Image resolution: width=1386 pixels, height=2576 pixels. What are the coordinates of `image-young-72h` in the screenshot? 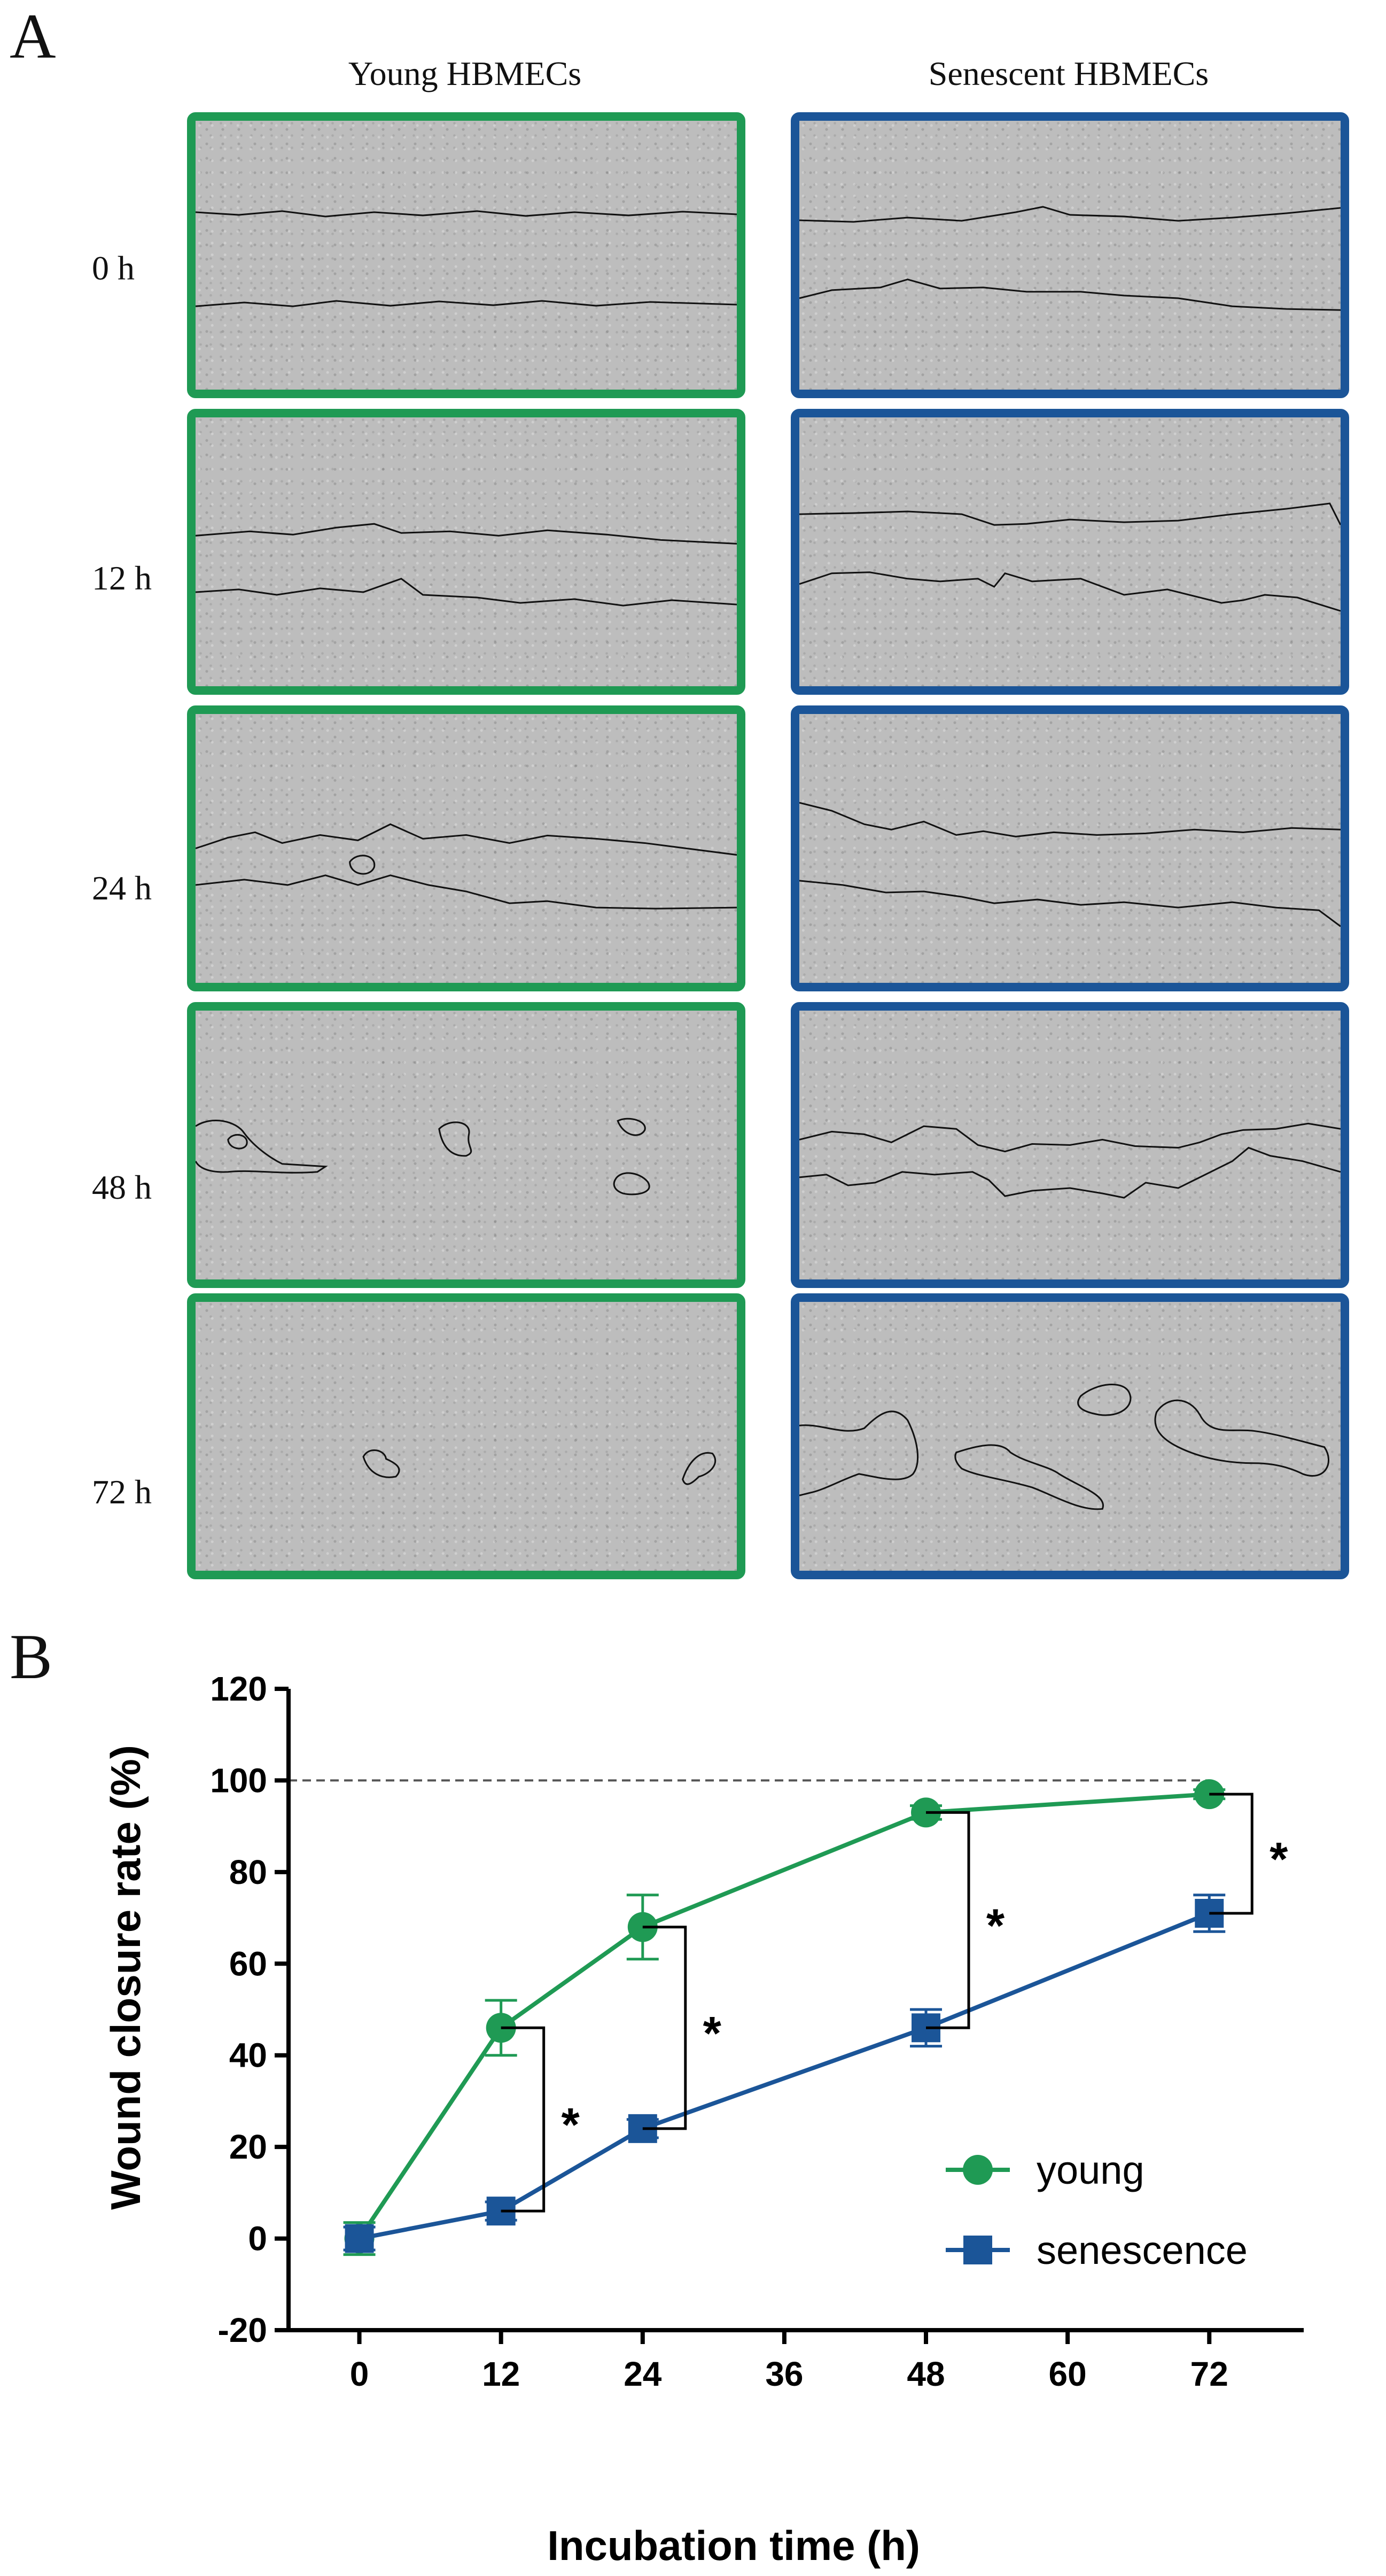 It's located at (466, 1436).